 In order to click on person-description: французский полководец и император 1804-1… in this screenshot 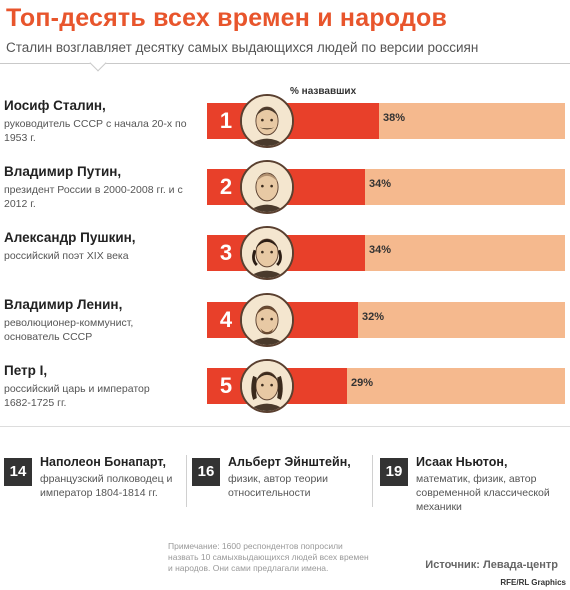, I will do `click(115, 486)`.